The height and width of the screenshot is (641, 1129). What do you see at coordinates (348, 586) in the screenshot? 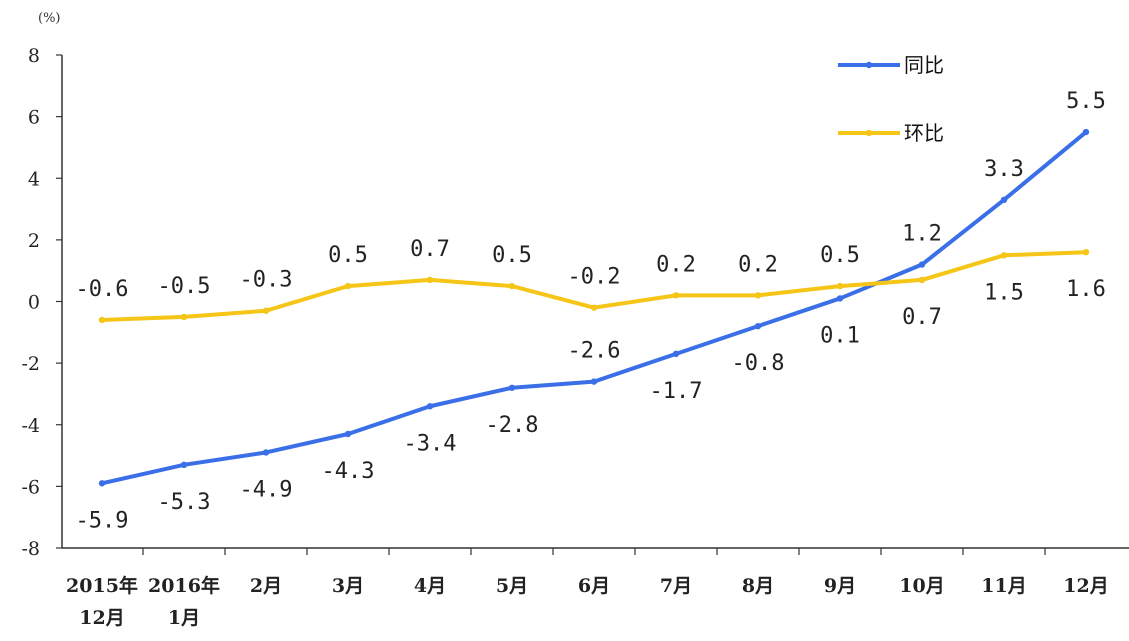
I see `x-tick-label: 3月` at bounding box center [348, 586].